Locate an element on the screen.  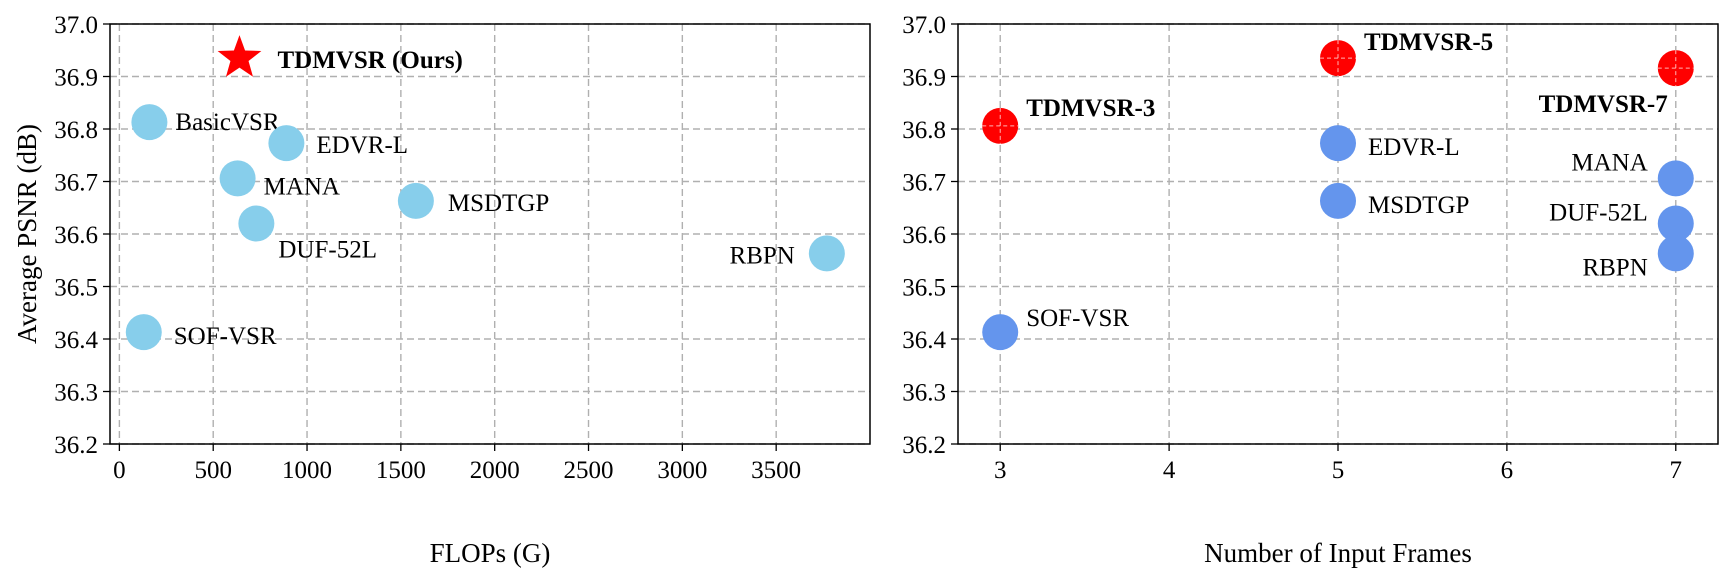
x-tick-label: 7 is located at coordinates (1676, 470).